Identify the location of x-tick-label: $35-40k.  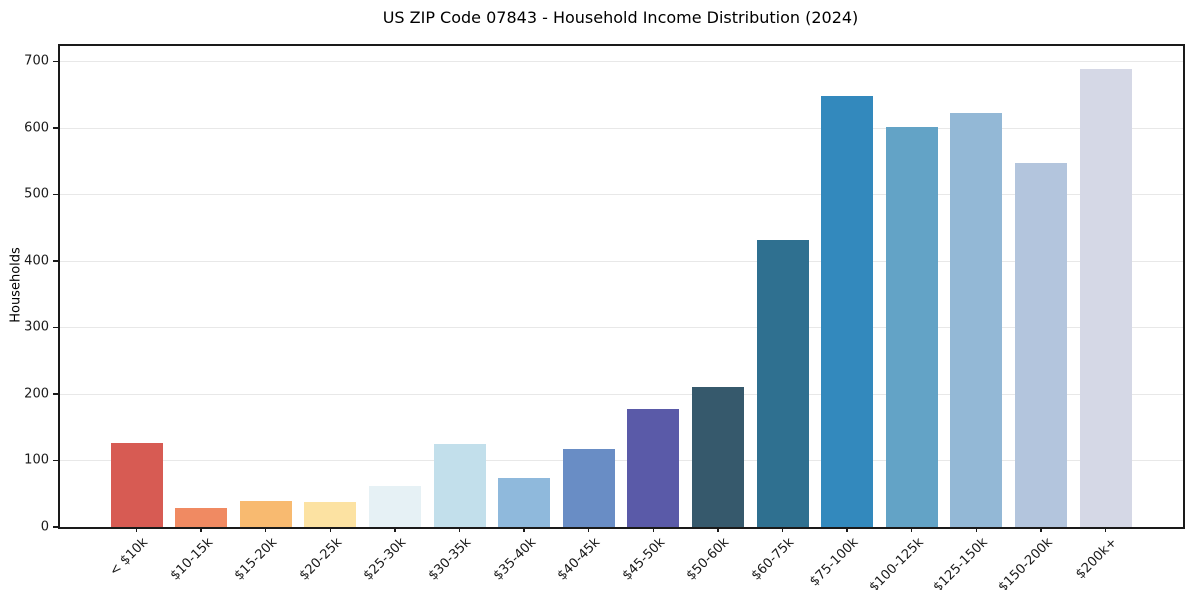
(514, 559).